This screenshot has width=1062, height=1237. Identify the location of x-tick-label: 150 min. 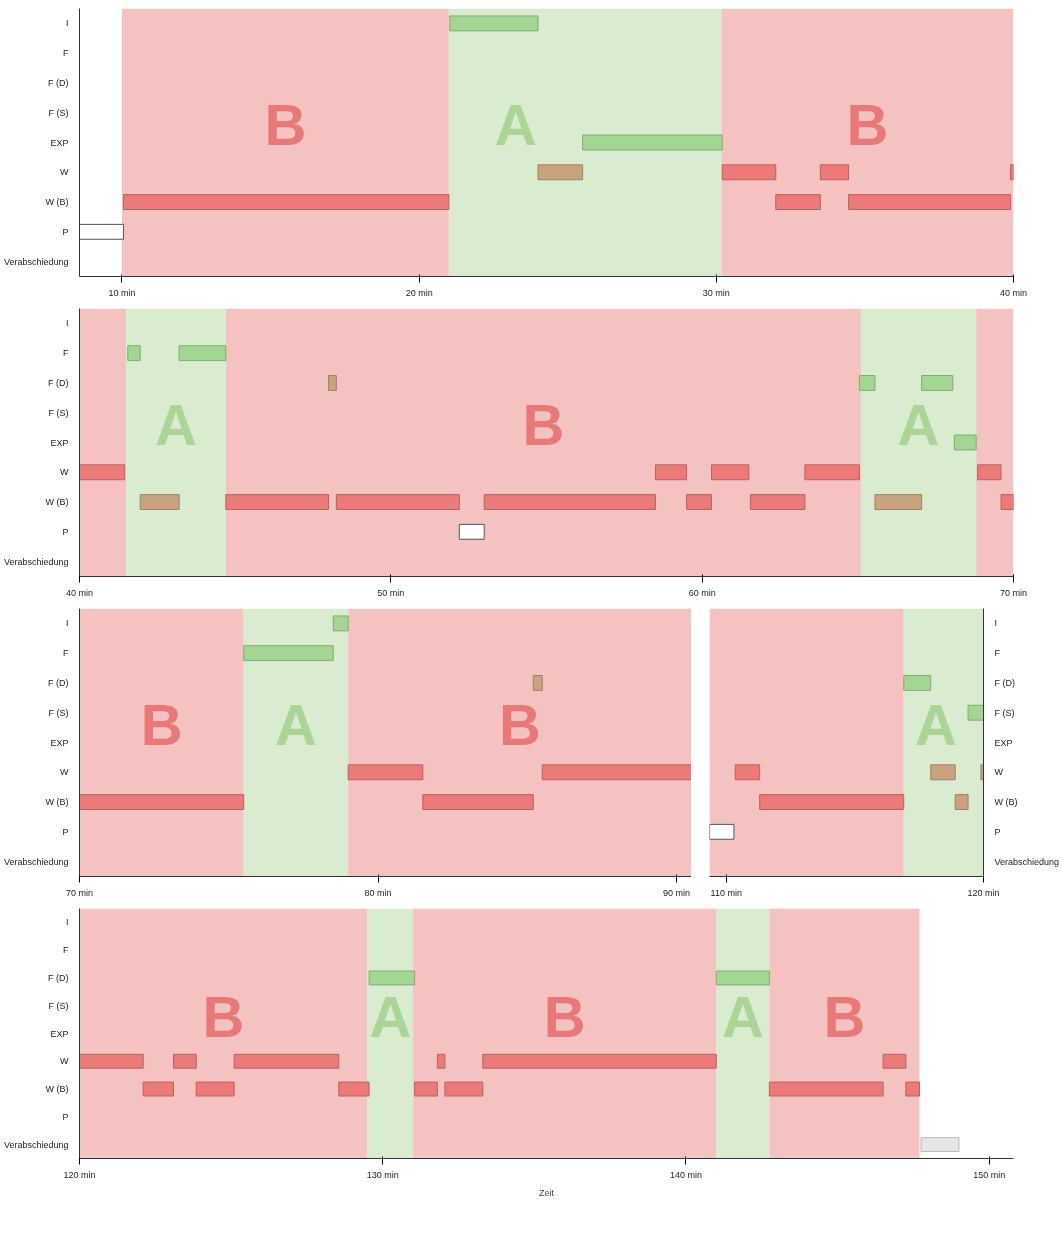
(989, 1174).